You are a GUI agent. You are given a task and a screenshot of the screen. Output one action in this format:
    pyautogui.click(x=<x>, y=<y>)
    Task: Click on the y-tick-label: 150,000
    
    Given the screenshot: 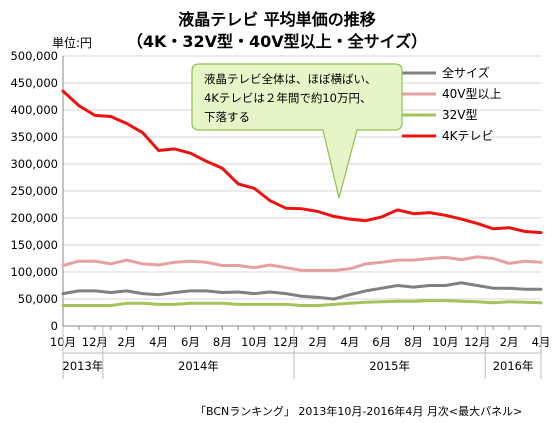 What is the action you would take?
    pyautogui.click(x=34, y=245)
    